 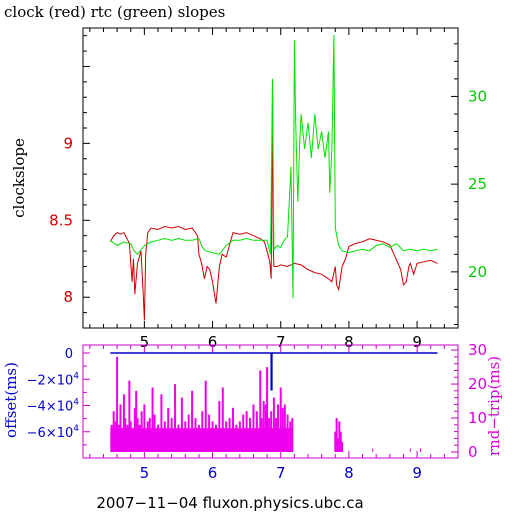 I want to click on top-x-tick-label: 6, so click(x=213, y=342).